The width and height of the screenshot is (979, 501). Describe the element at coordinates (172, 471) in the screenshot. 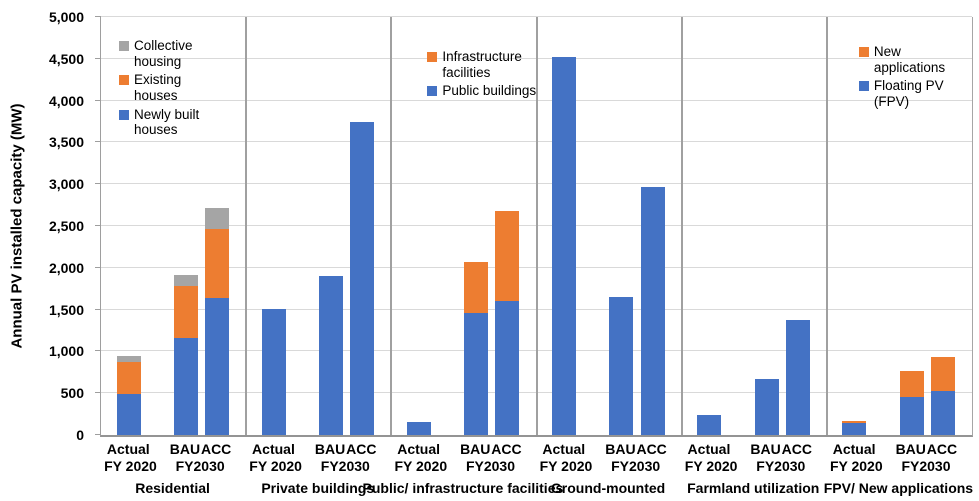

I see `x-axis-panel-labels: Actual BAU ACC FY 2020 FY2030 Residential` at that location.